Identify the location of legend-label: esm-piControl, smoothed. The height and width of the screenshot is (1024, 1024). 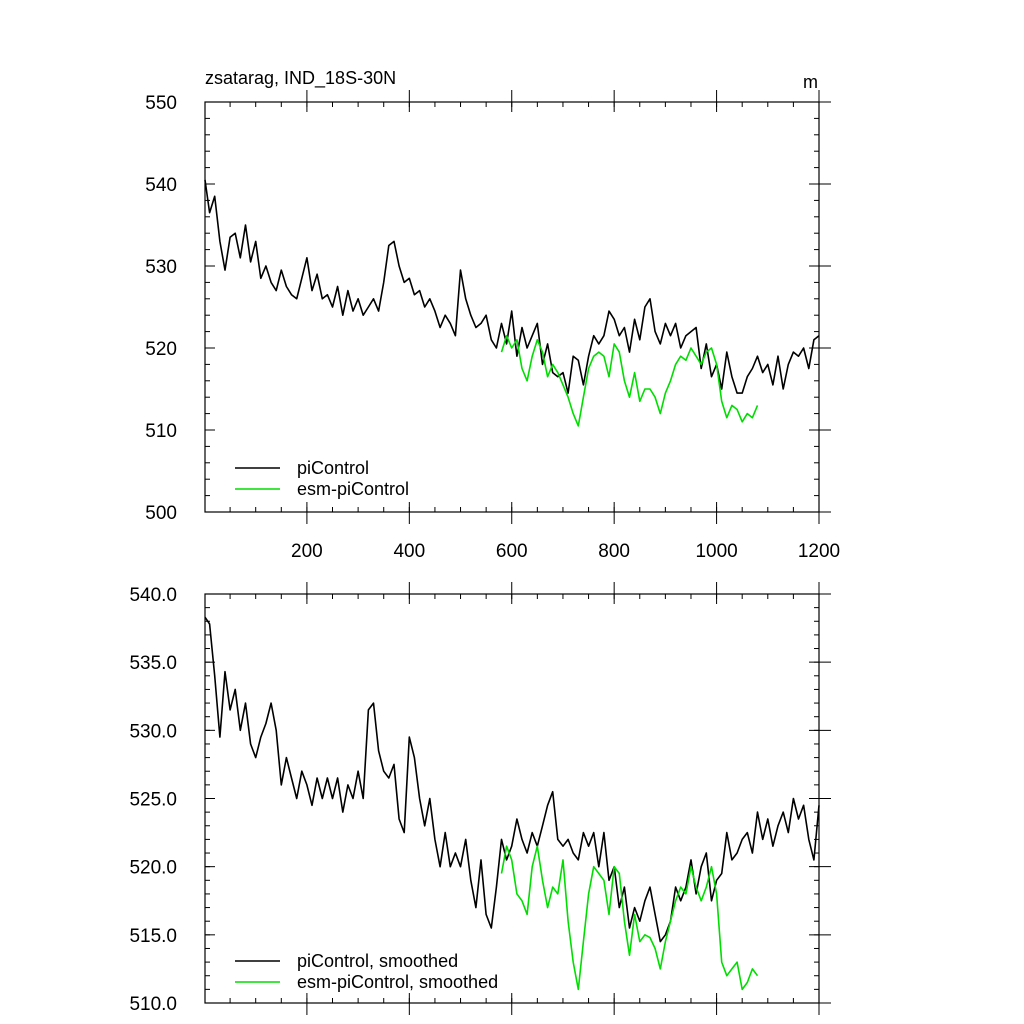
(397, 982).